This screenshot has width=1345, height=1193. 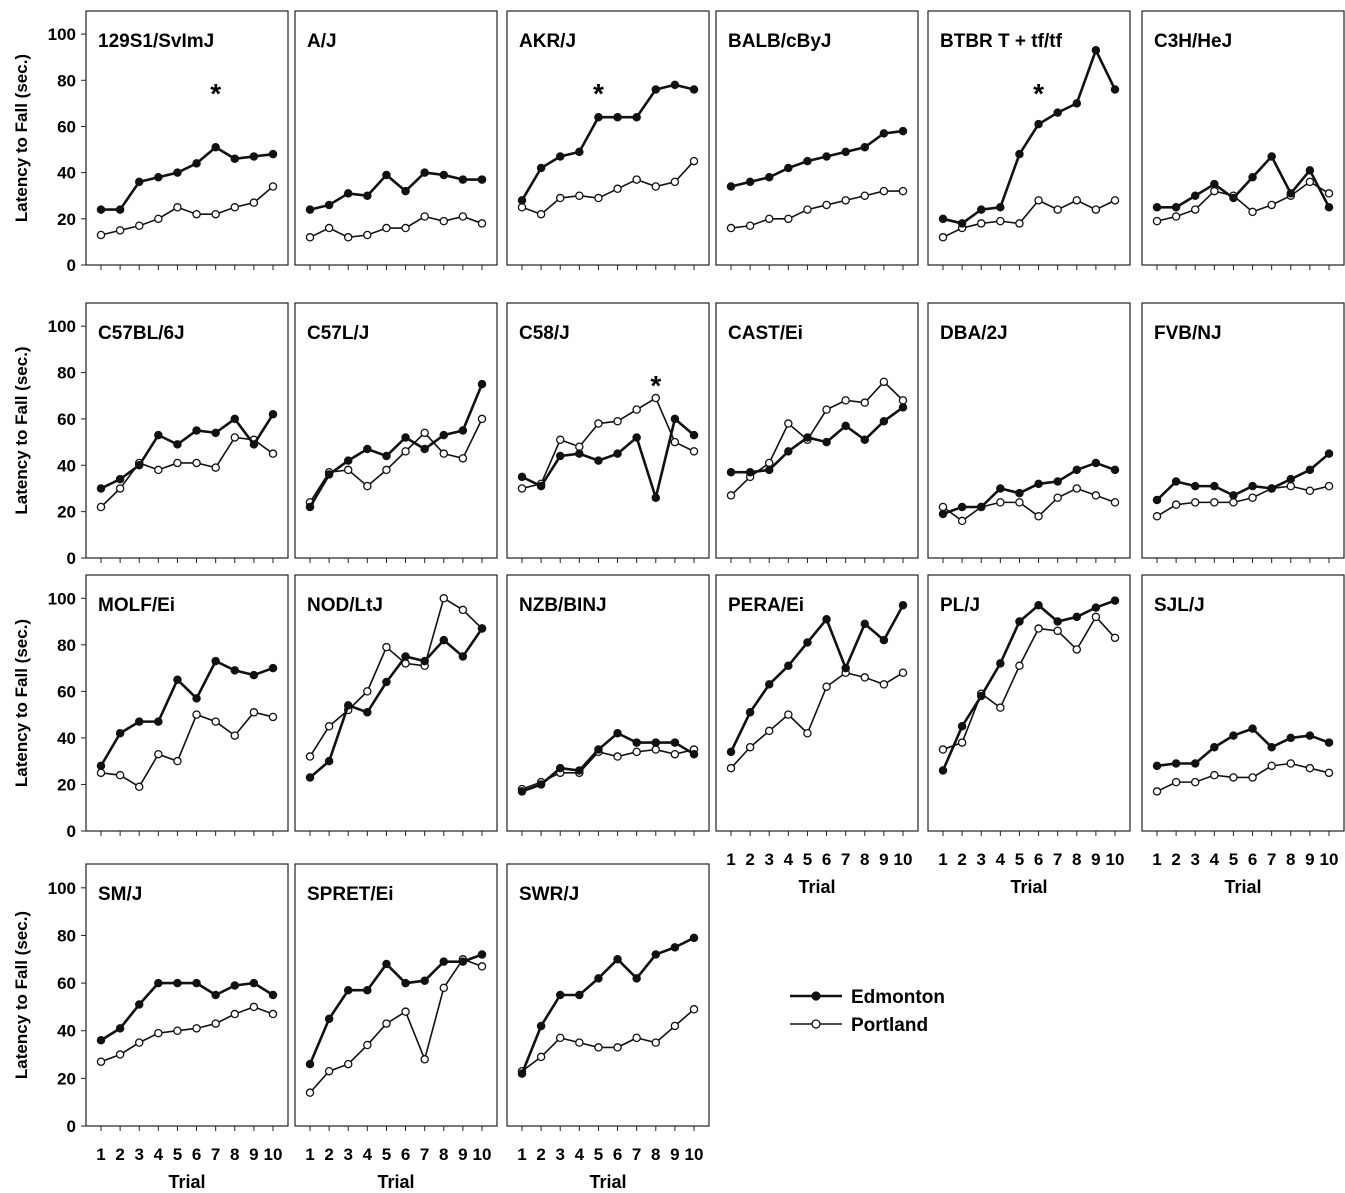 What do you see at coordinates (1156, 859) in the screenshot?
I see `x-tick-label: 1` at bounding box center [1156, 859].